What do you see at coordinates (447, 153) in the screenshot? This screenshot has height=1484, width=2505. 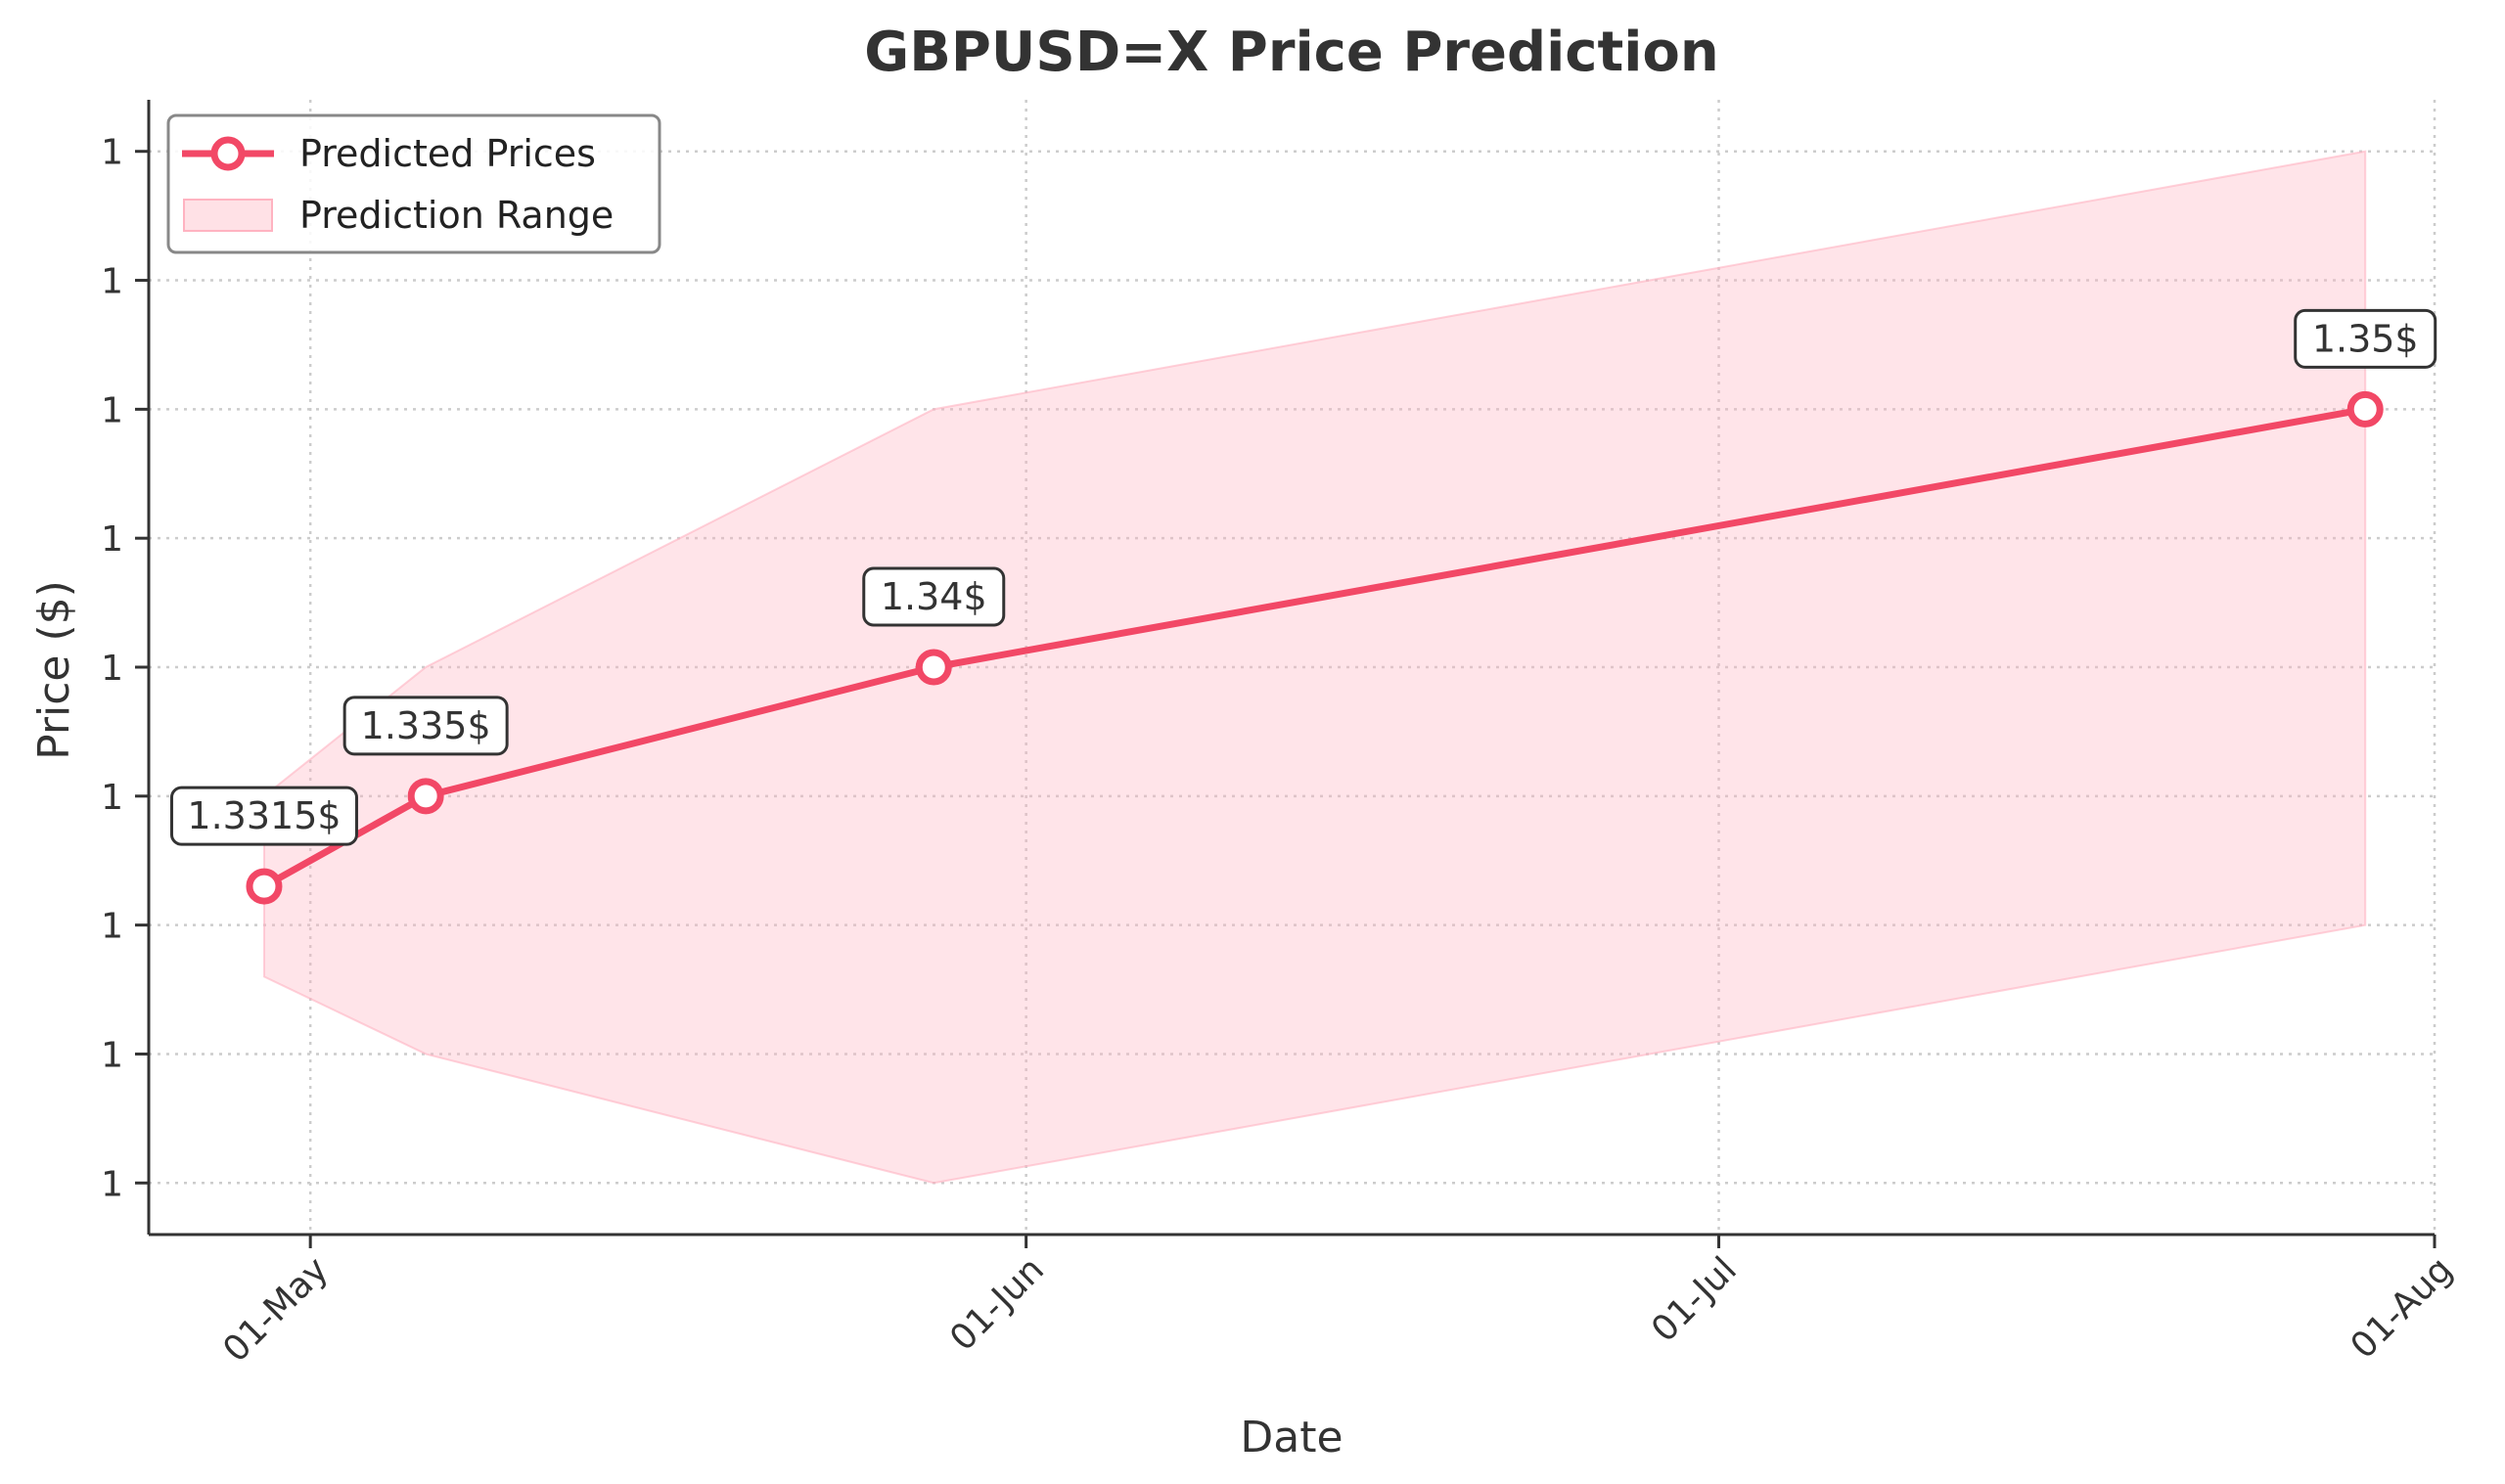 I see `legend-label-predicted-prices: Predicted Prices` at bounding box center [447, 153].